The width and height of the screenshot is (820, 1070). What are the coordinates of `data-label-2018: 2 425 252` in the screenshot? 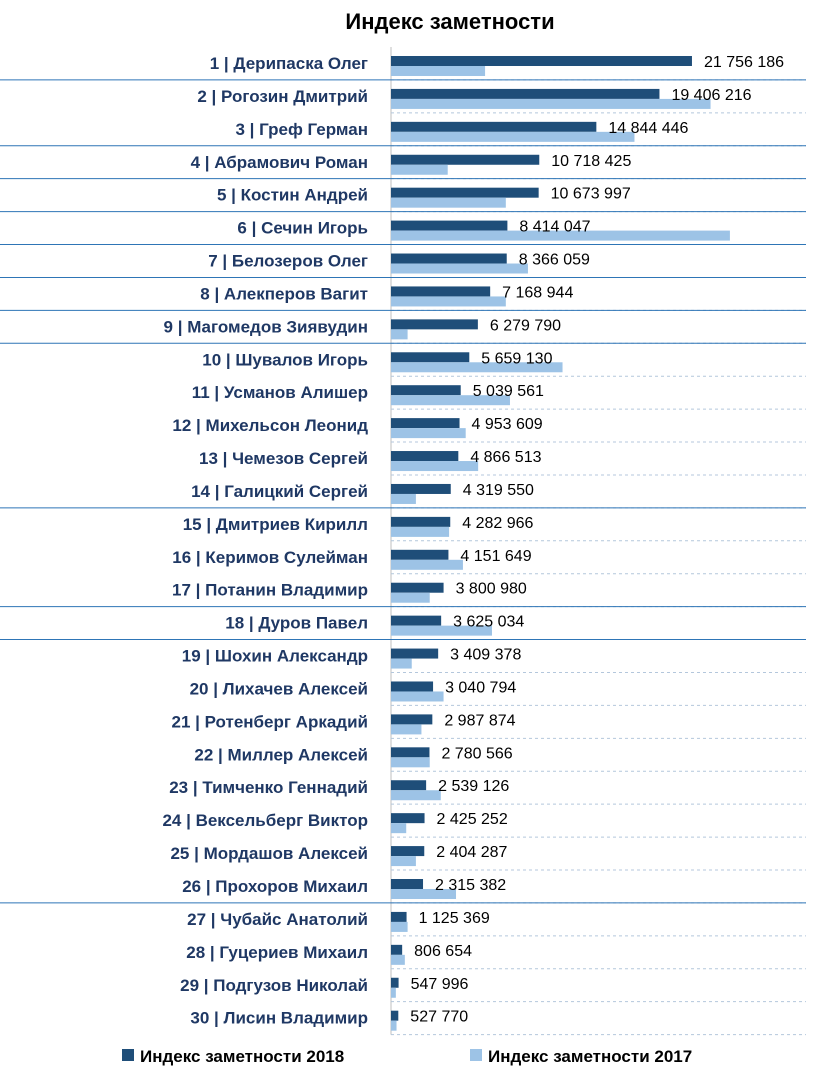 It's located at (472, 819).